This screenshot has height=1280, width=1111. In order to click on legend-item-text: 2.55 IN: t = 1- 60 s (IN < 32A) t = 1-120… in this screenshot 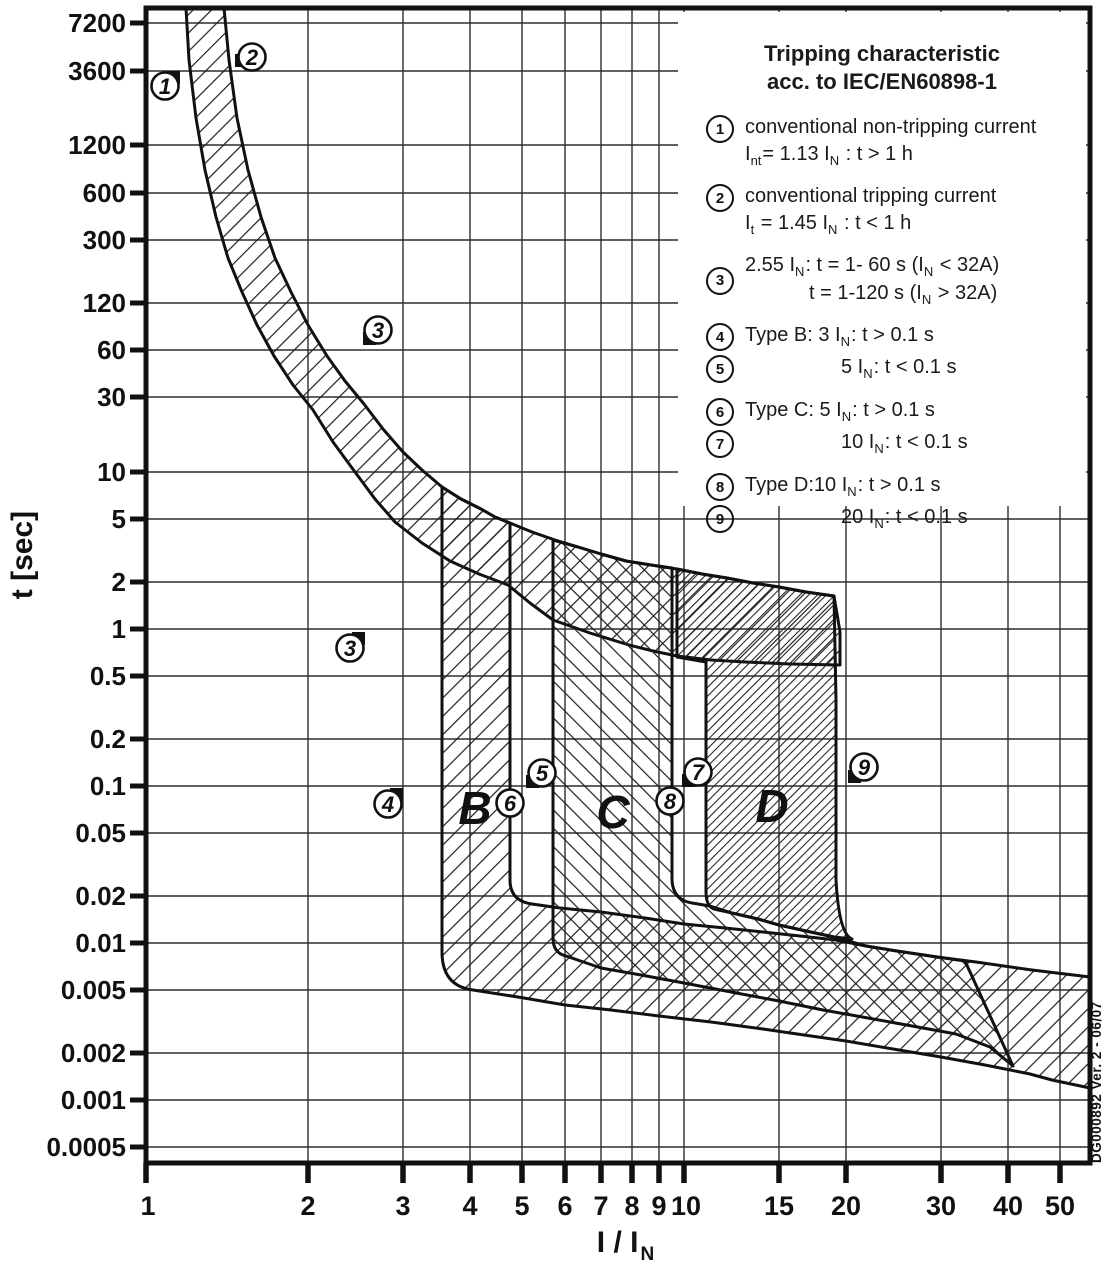, I will do `click(872, 280)`.